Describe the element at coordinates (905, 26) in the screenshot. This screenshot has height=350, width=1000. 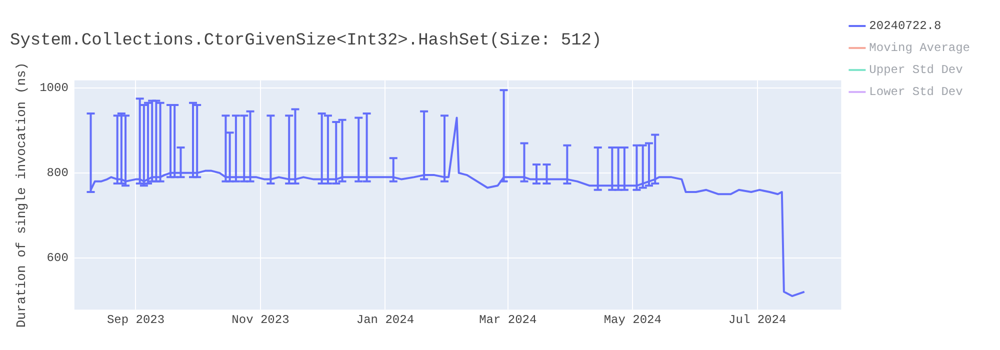
I see `legend-label: 20240722.8` at that location.